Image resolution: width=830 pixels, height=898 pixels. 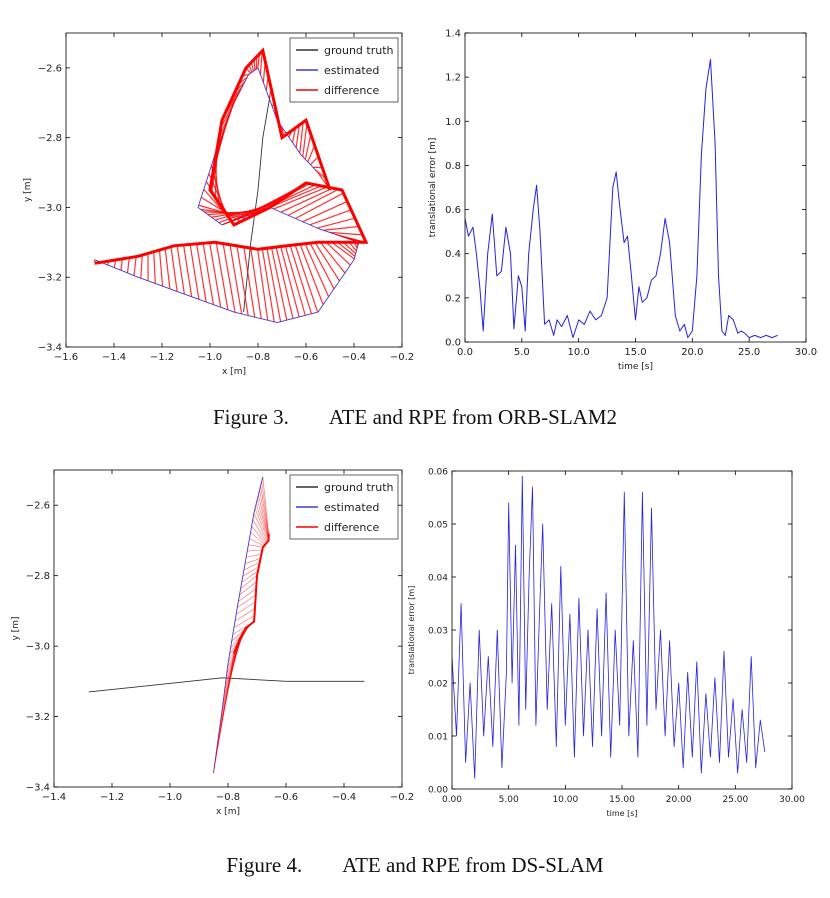 I want to click on figure-4-text: ATE and RPE from DS-SLAM, so click(x=473, y=865).